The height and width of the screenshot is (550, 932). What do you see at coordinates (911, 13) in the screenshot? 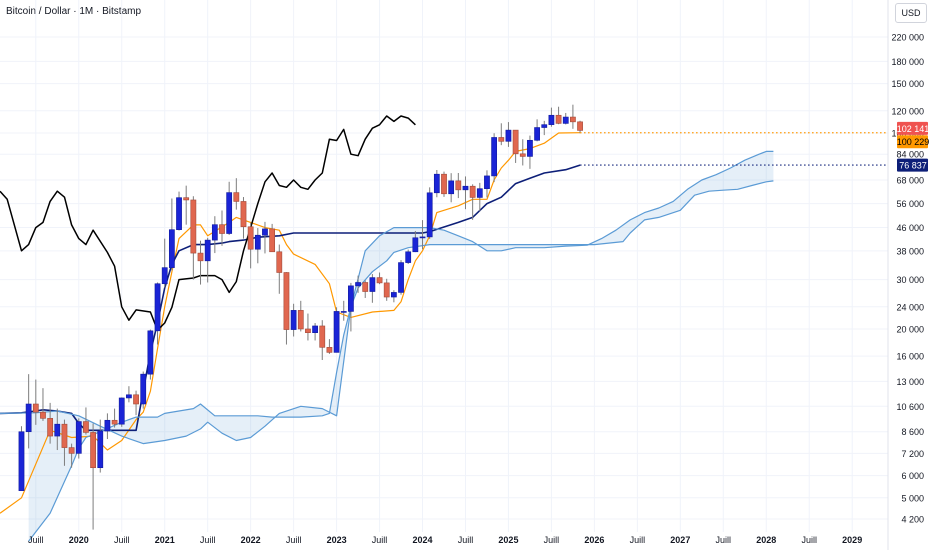
I see `currency-button: USD` at bounding box center [911, 13].